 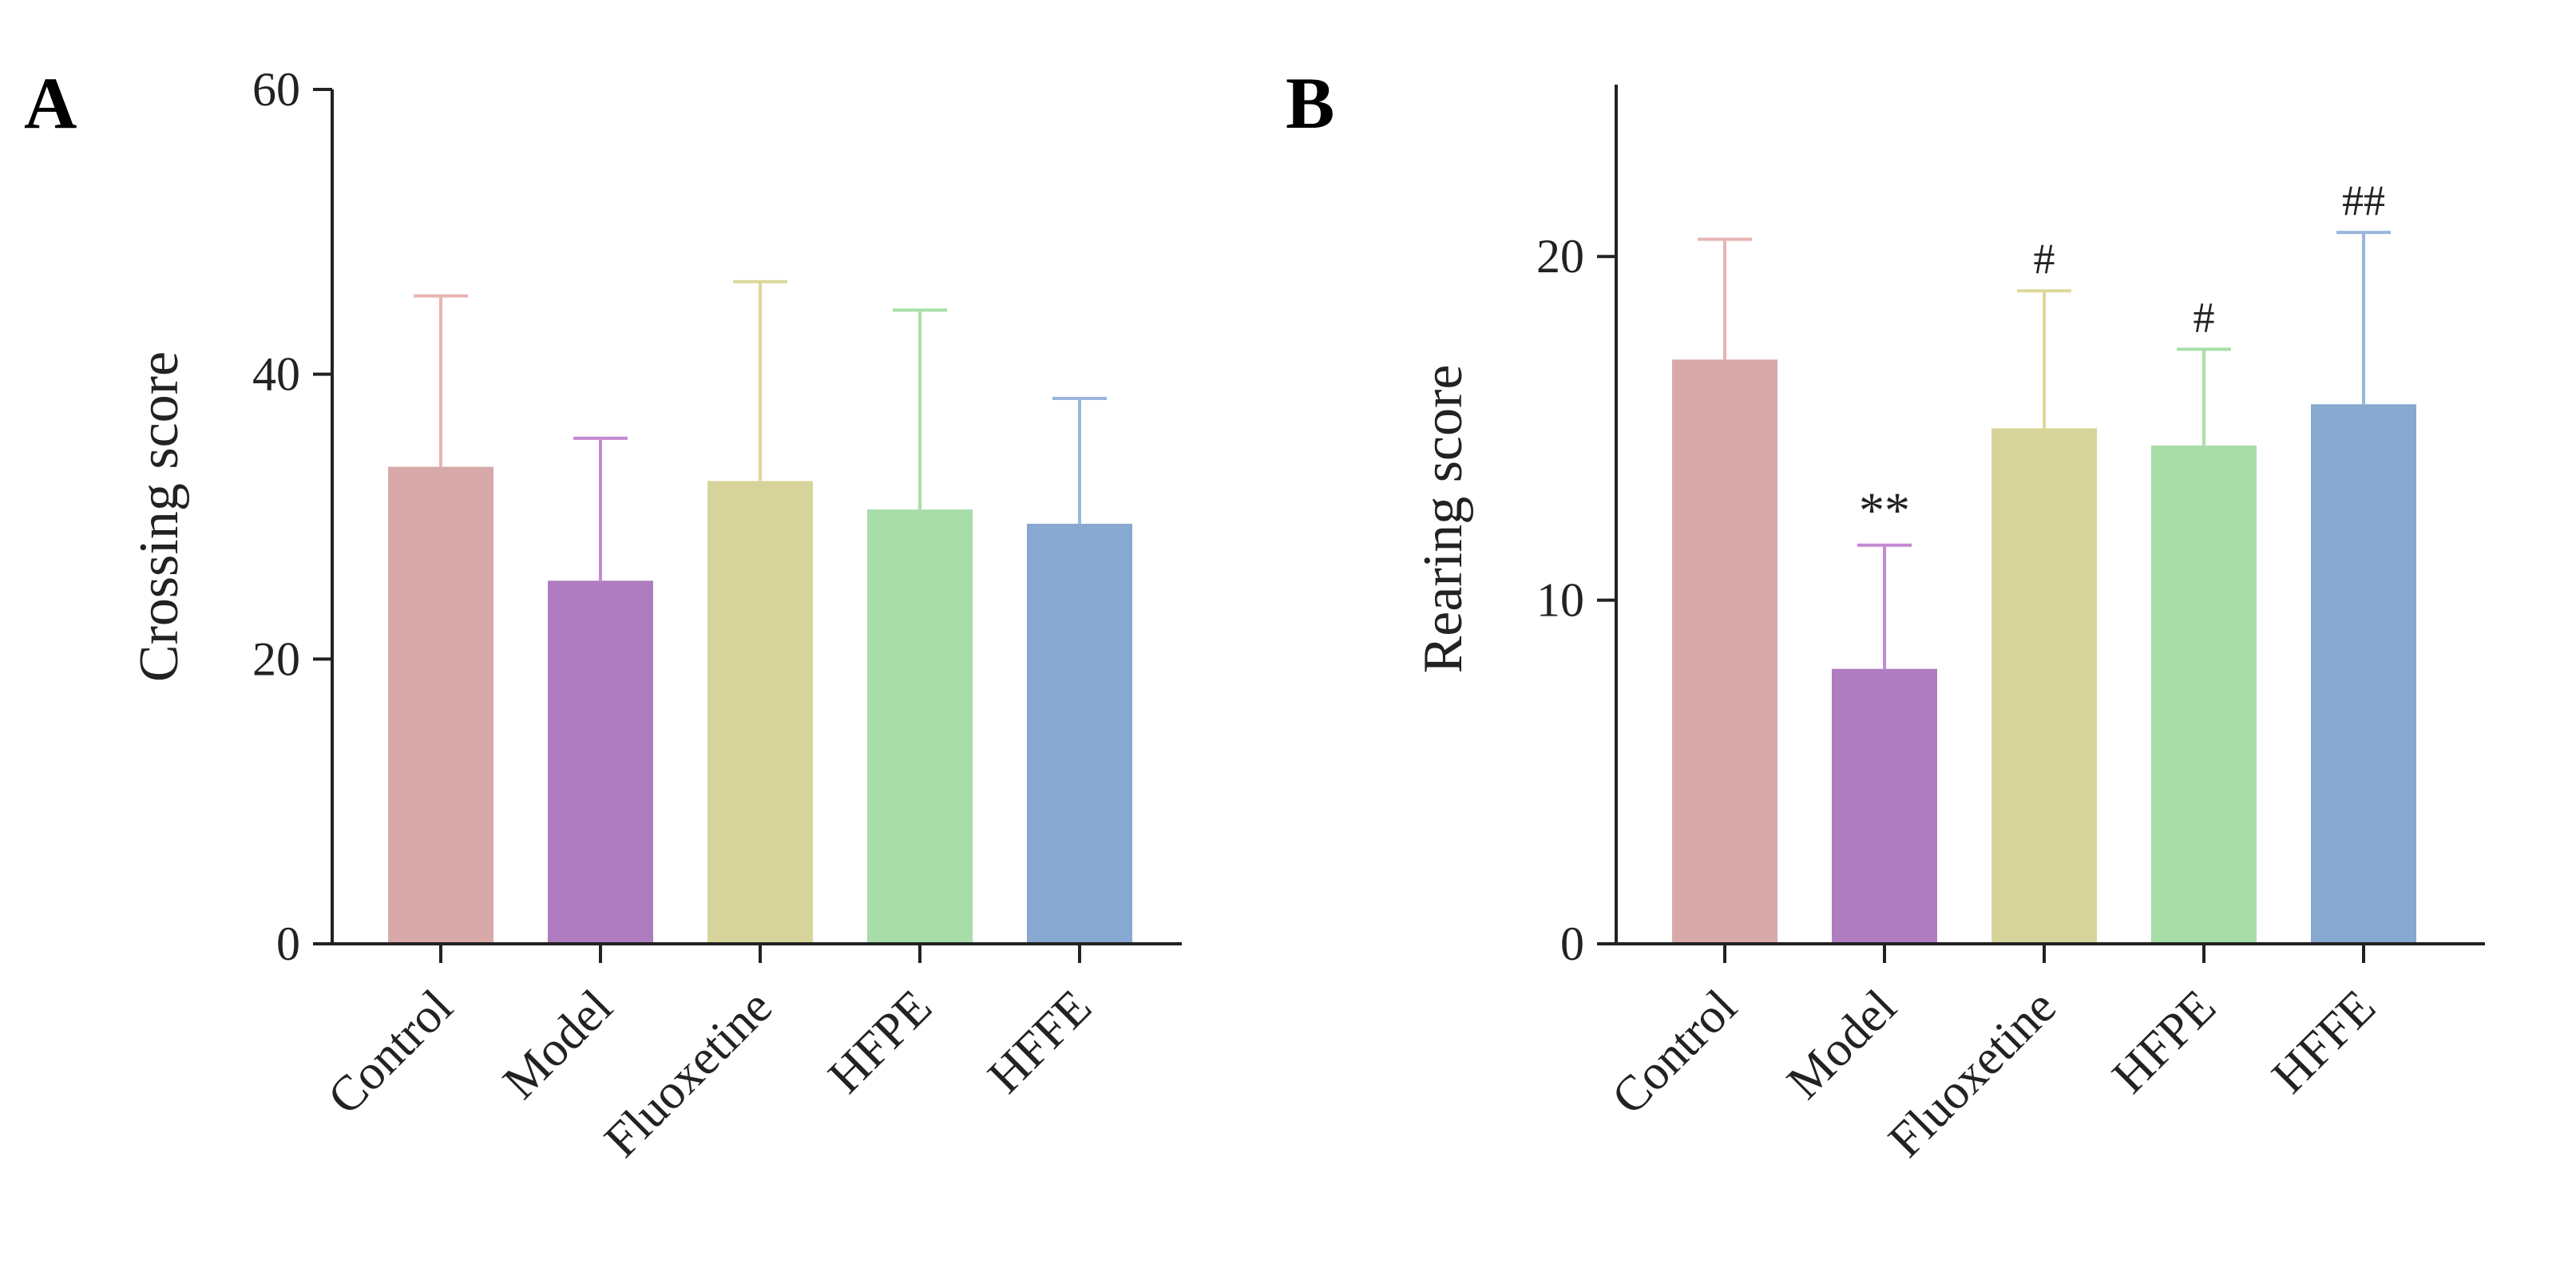 I want to click on y-tick-label: 40, so click(x=276, y=374).